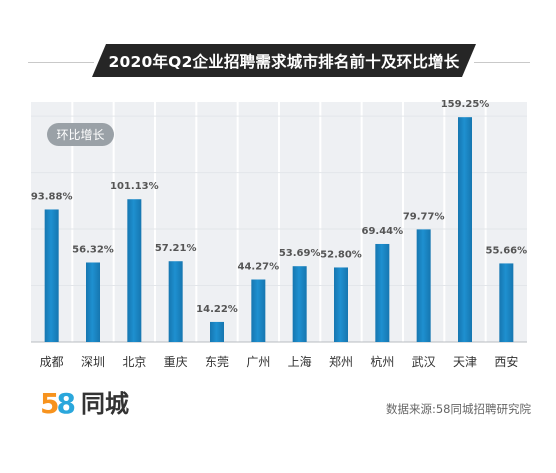 The height and width of the screenshot is (473, 556). What do you see at coordinates (134, 362) in the screenshot?
I see `category-label-2: 北京` at bounding box center [134, 362].